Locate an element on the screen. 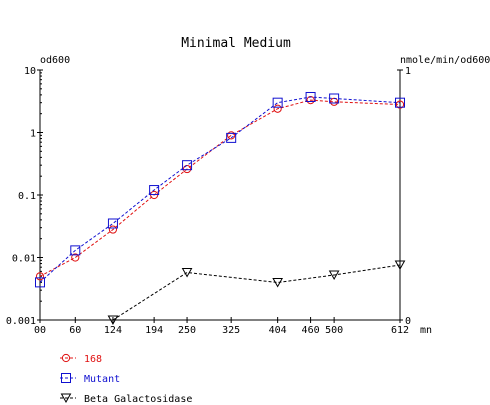 The width and height of the screenshot is (490, 405). left-tick-label: 10 is located at coordinates (30, 71).